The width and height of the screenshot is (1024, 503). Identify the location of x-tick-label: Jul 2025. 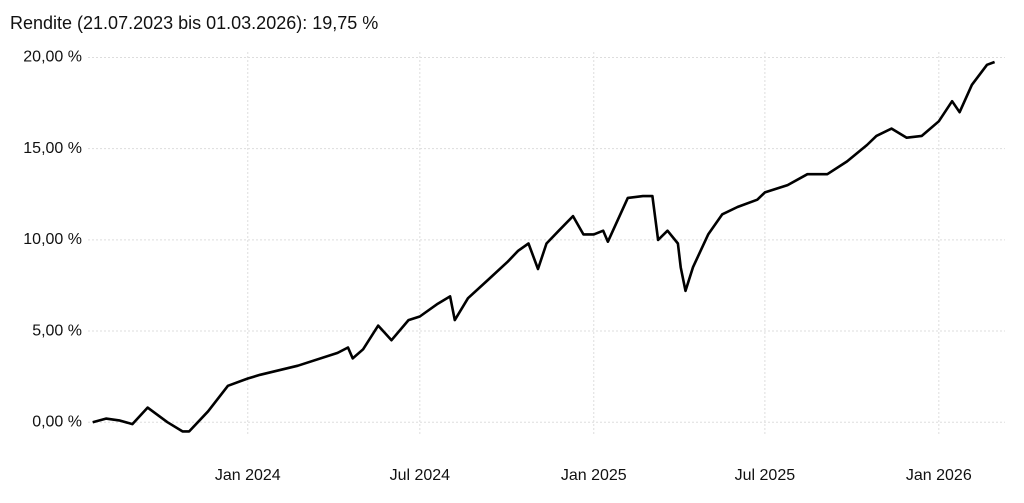
(765, 475).